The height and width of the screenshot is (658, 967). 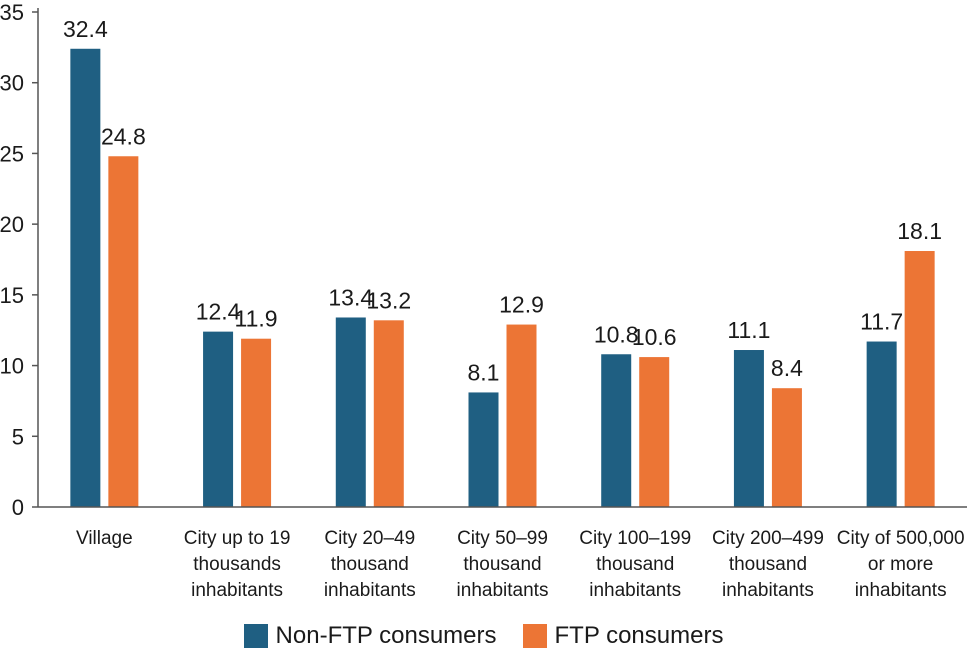 I want to click on x-category-label-line: Village, so click(x=104, y=538).